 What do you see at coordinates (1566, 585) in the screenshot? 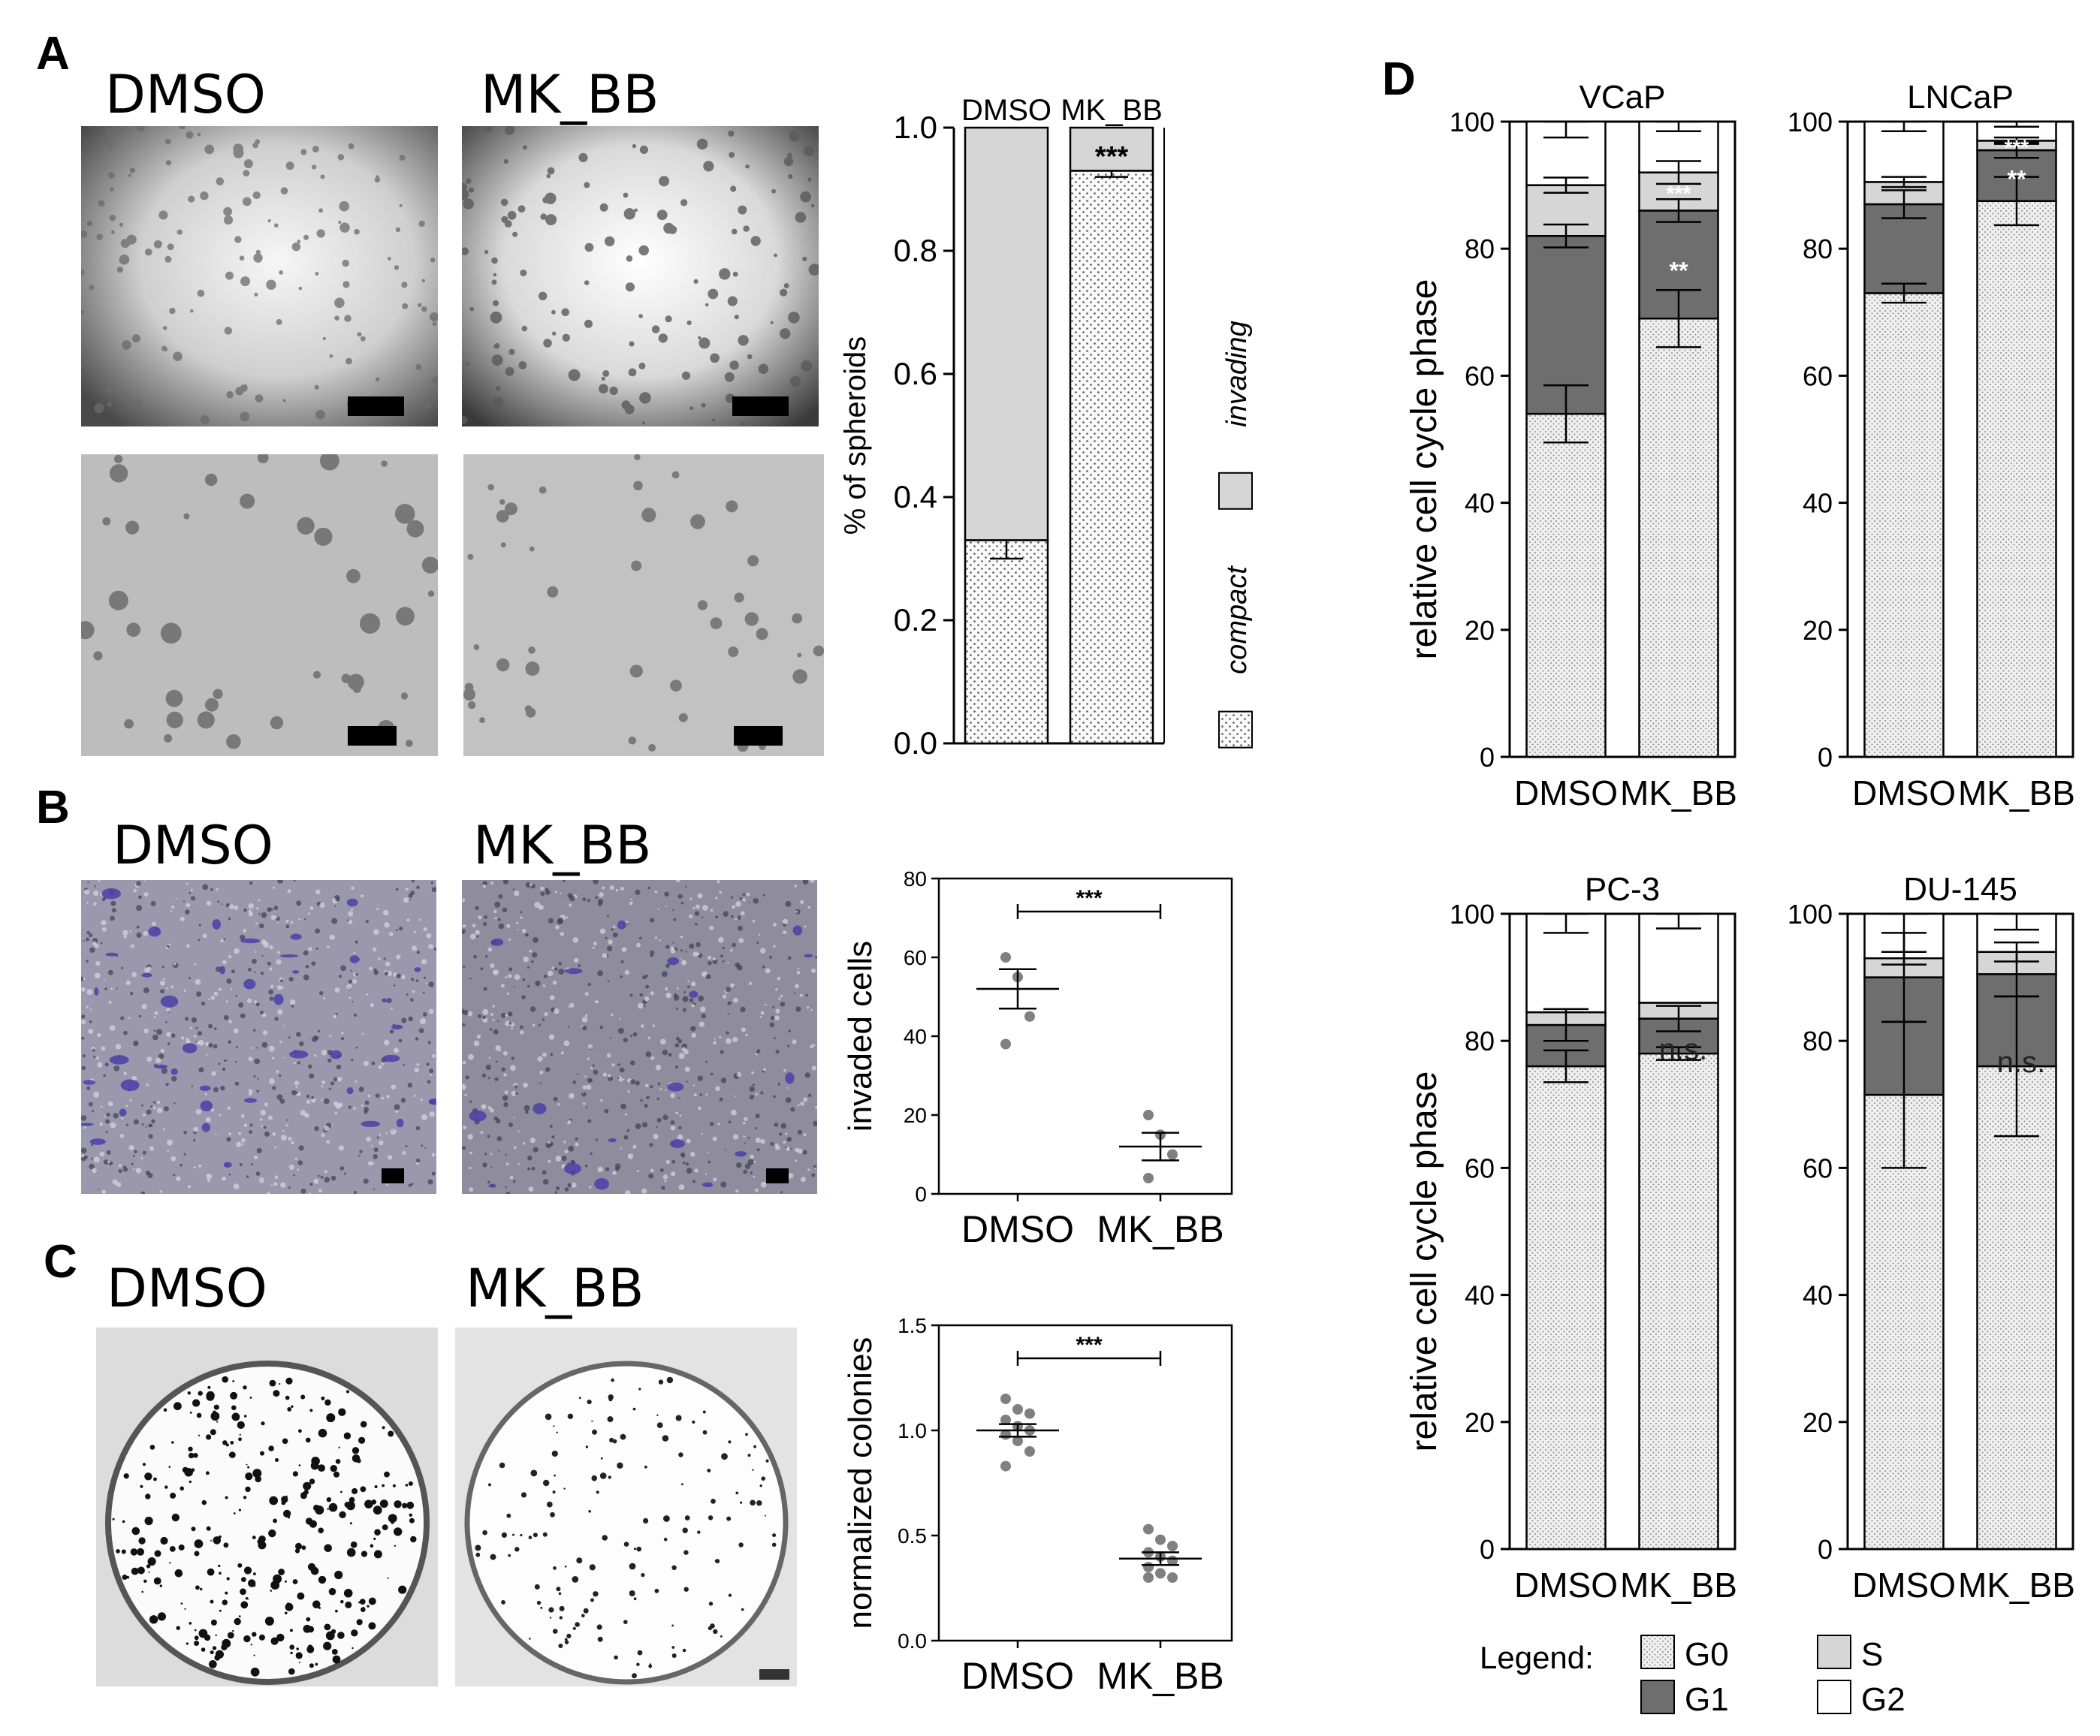
I see `bar-segment-G0` at bounding box center [1566, 585].